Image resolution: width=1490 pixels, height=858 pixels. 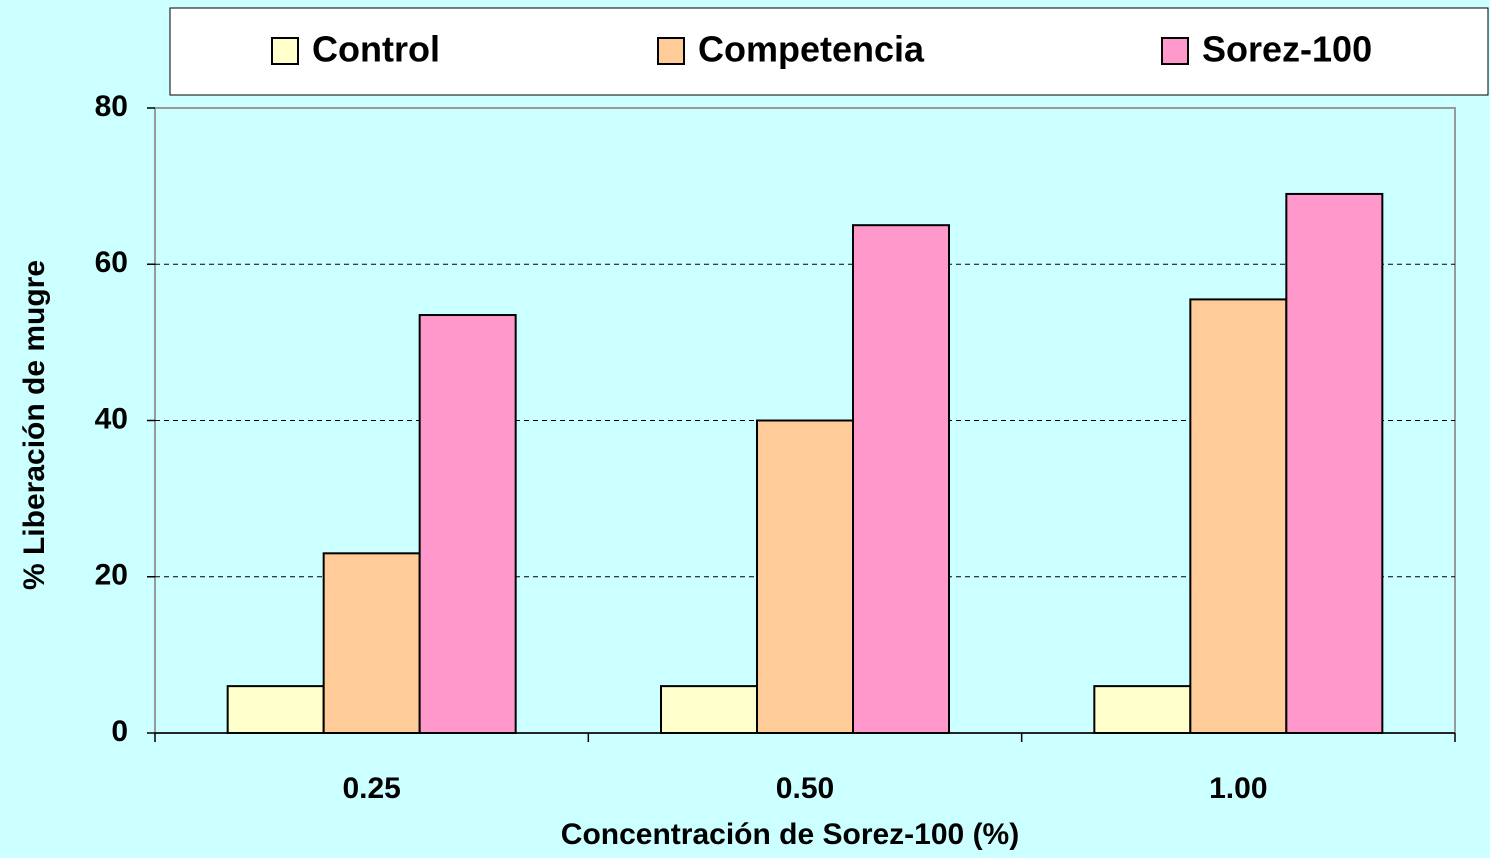 I want to click on y-tick-label: 60, so click(x=111, y=262).